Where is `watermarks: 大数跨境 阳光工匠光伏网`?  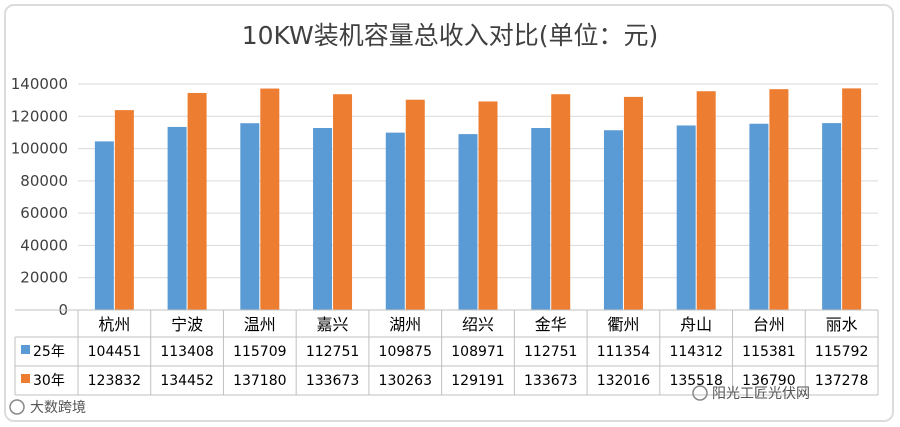 watermarks: 大数跨境 阳光工匠光伏网 is located at coordinates (409, 400).